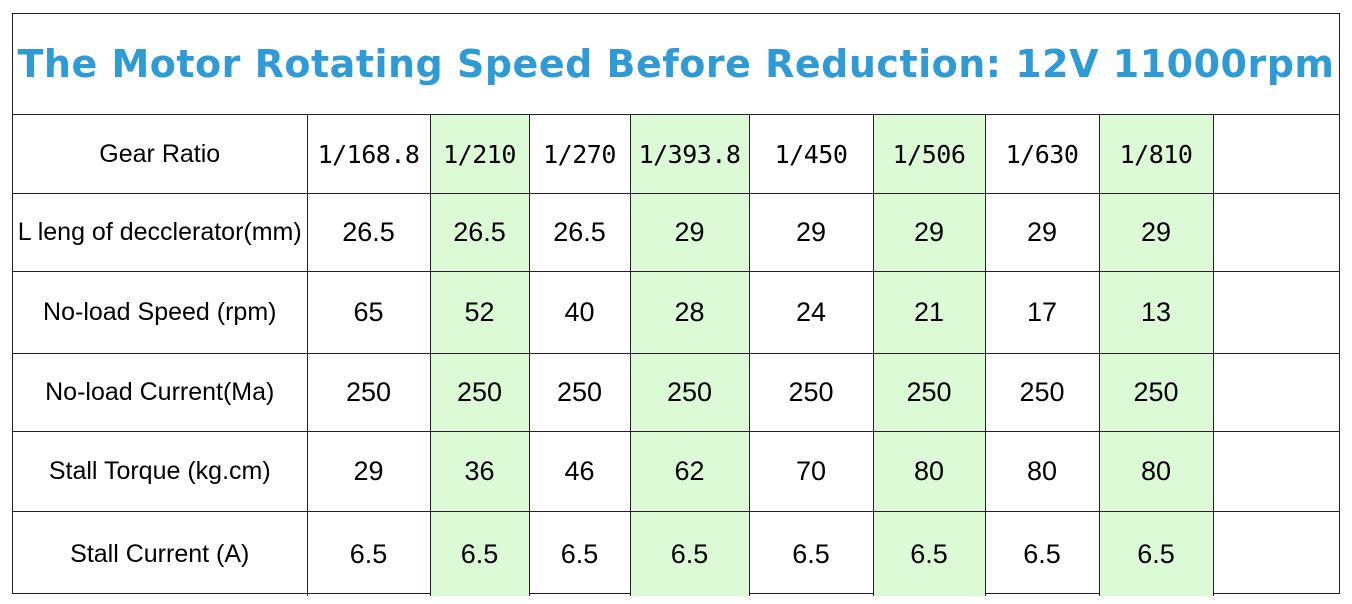  What do you see at coordinates (160, 154) in the screenshot?
I see `row-header: Gear Ratio` at bounding box center [160, 154].